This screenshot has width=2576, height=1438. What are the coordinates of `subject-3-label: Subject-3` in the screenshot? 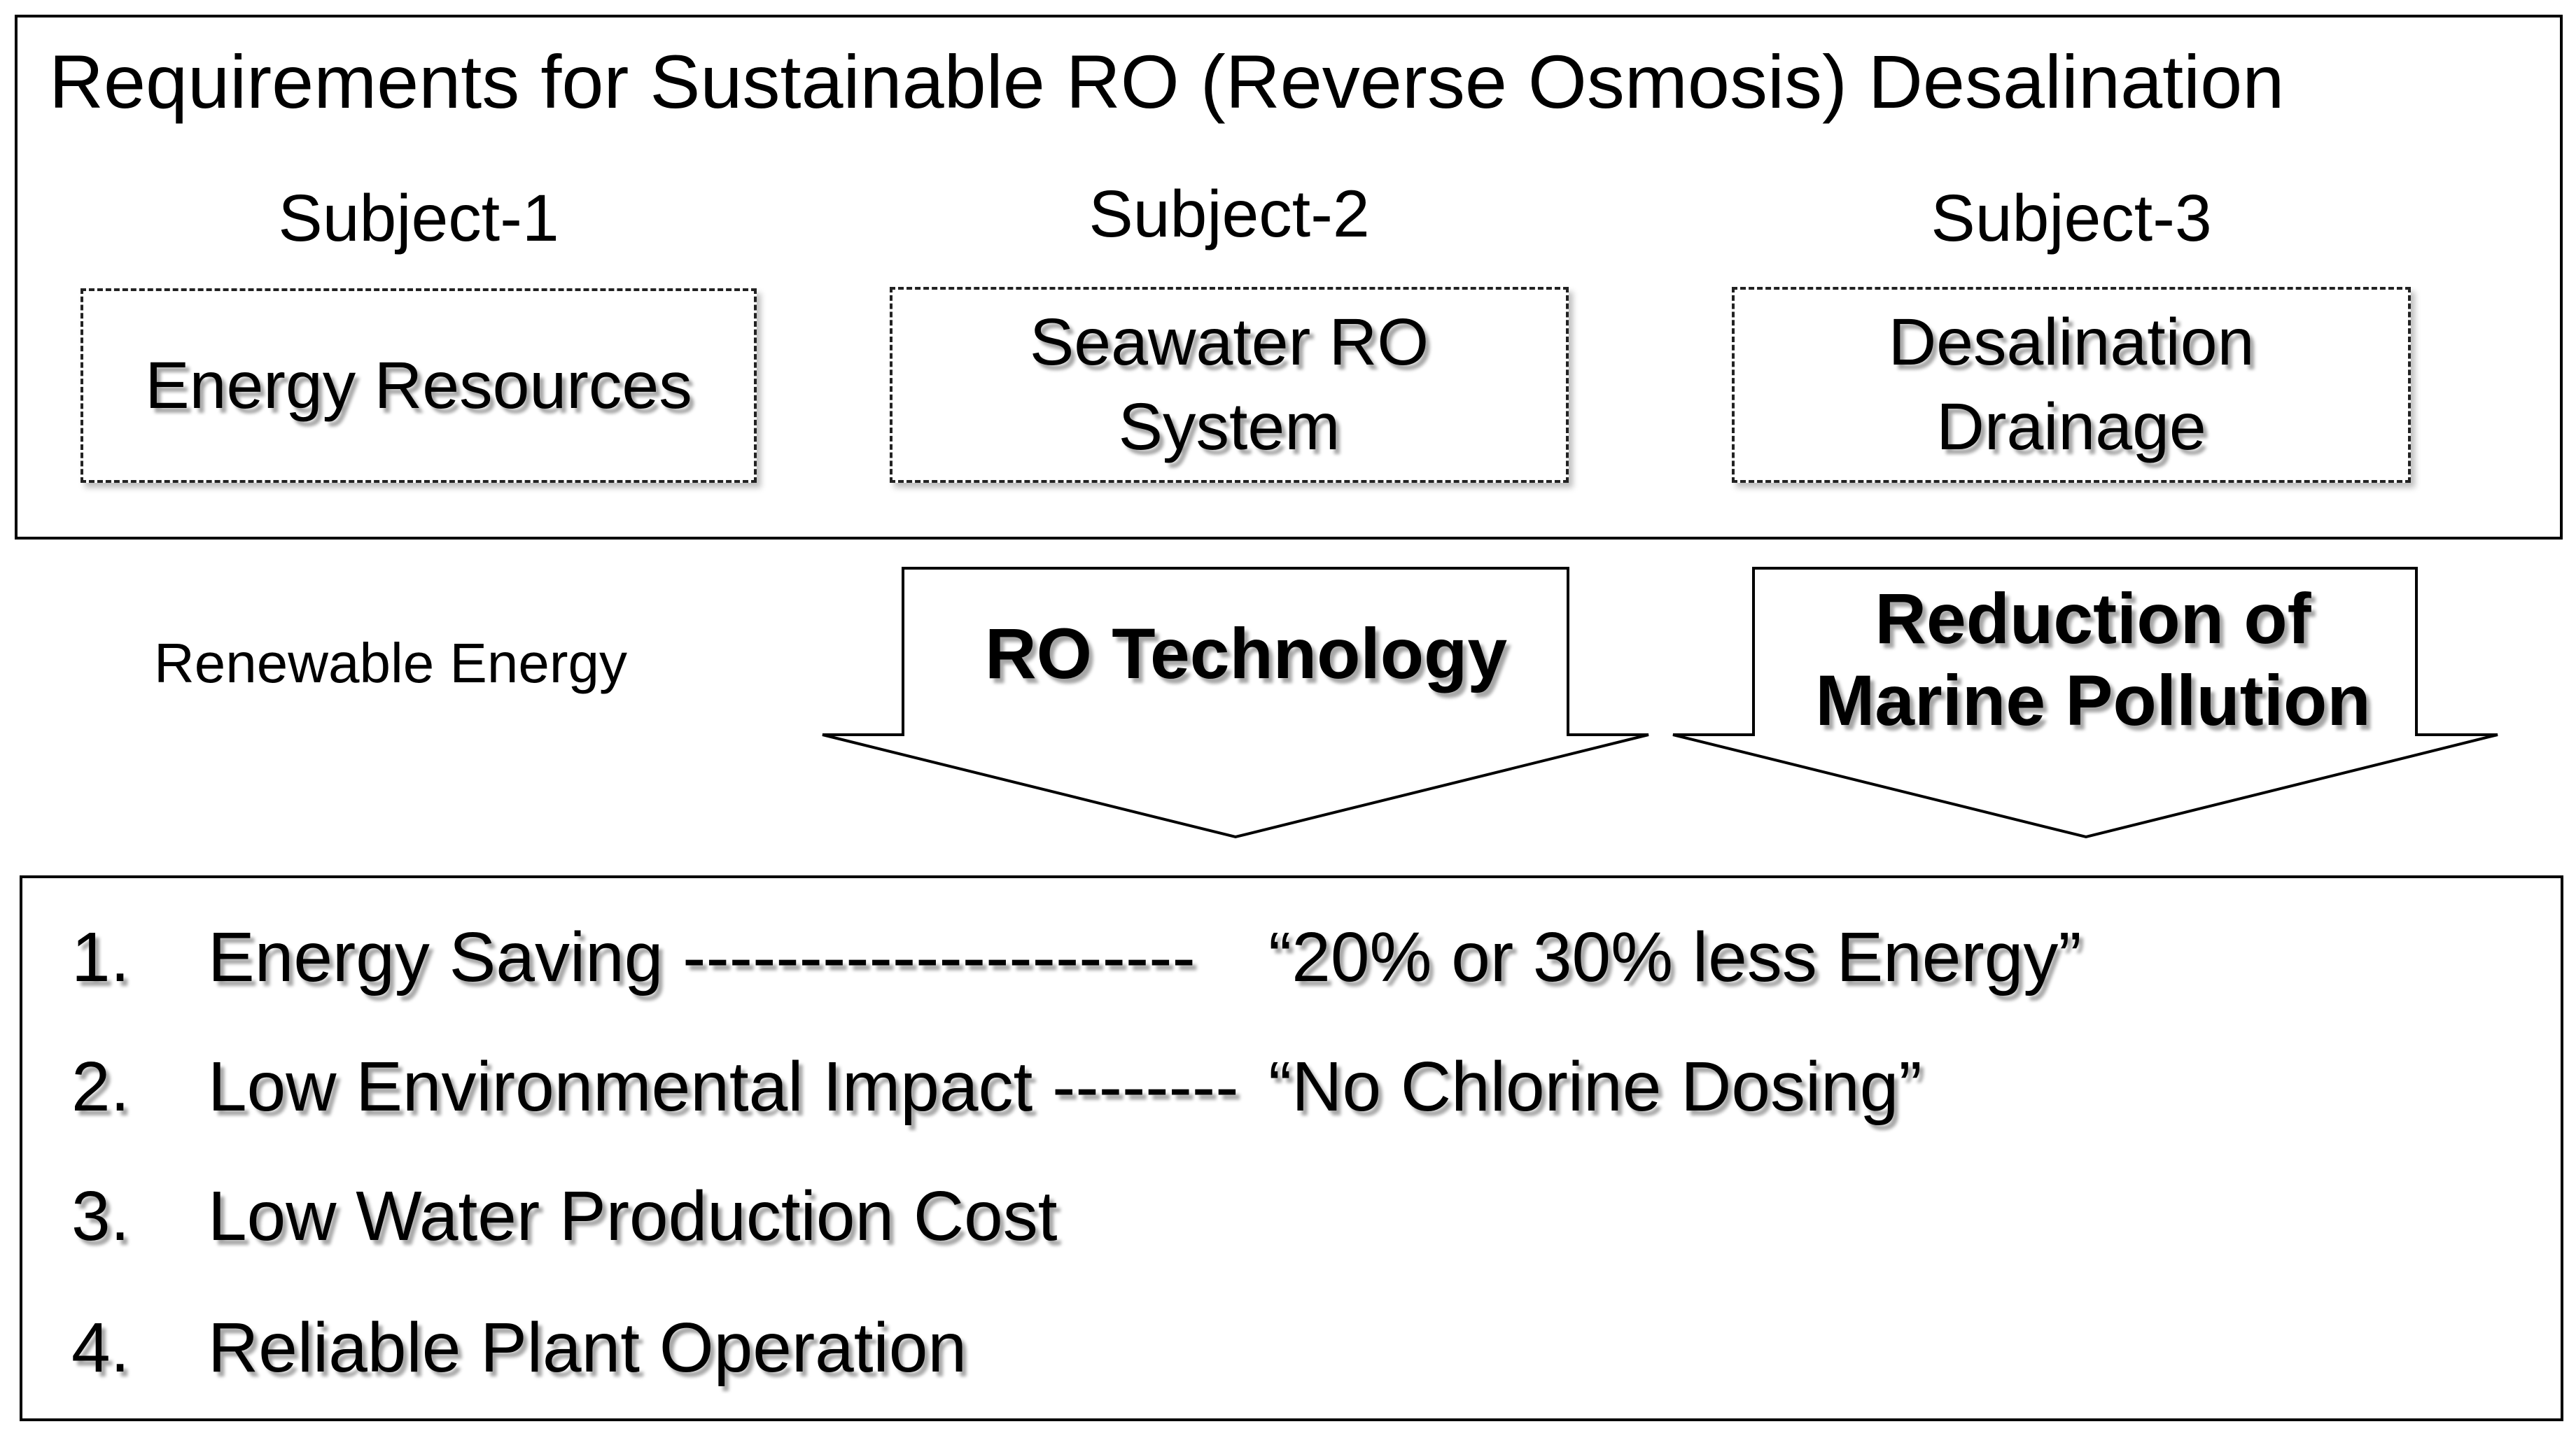 It's located at (2071, 218).